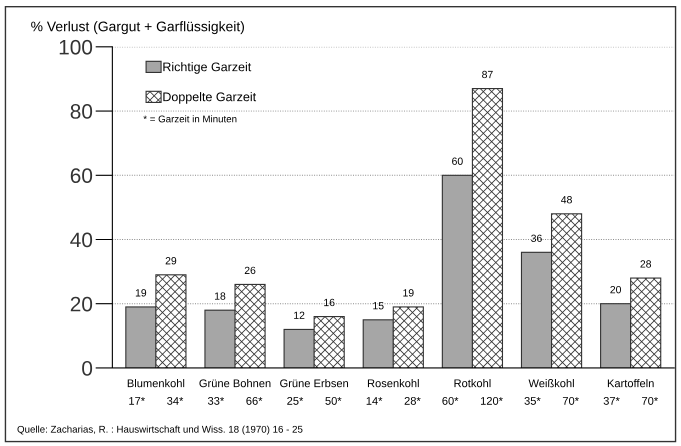  What do you see at coordinates (81, 111) in the screenshot?
I see `y-tick-label: 80` at bounding box center [81, 111].